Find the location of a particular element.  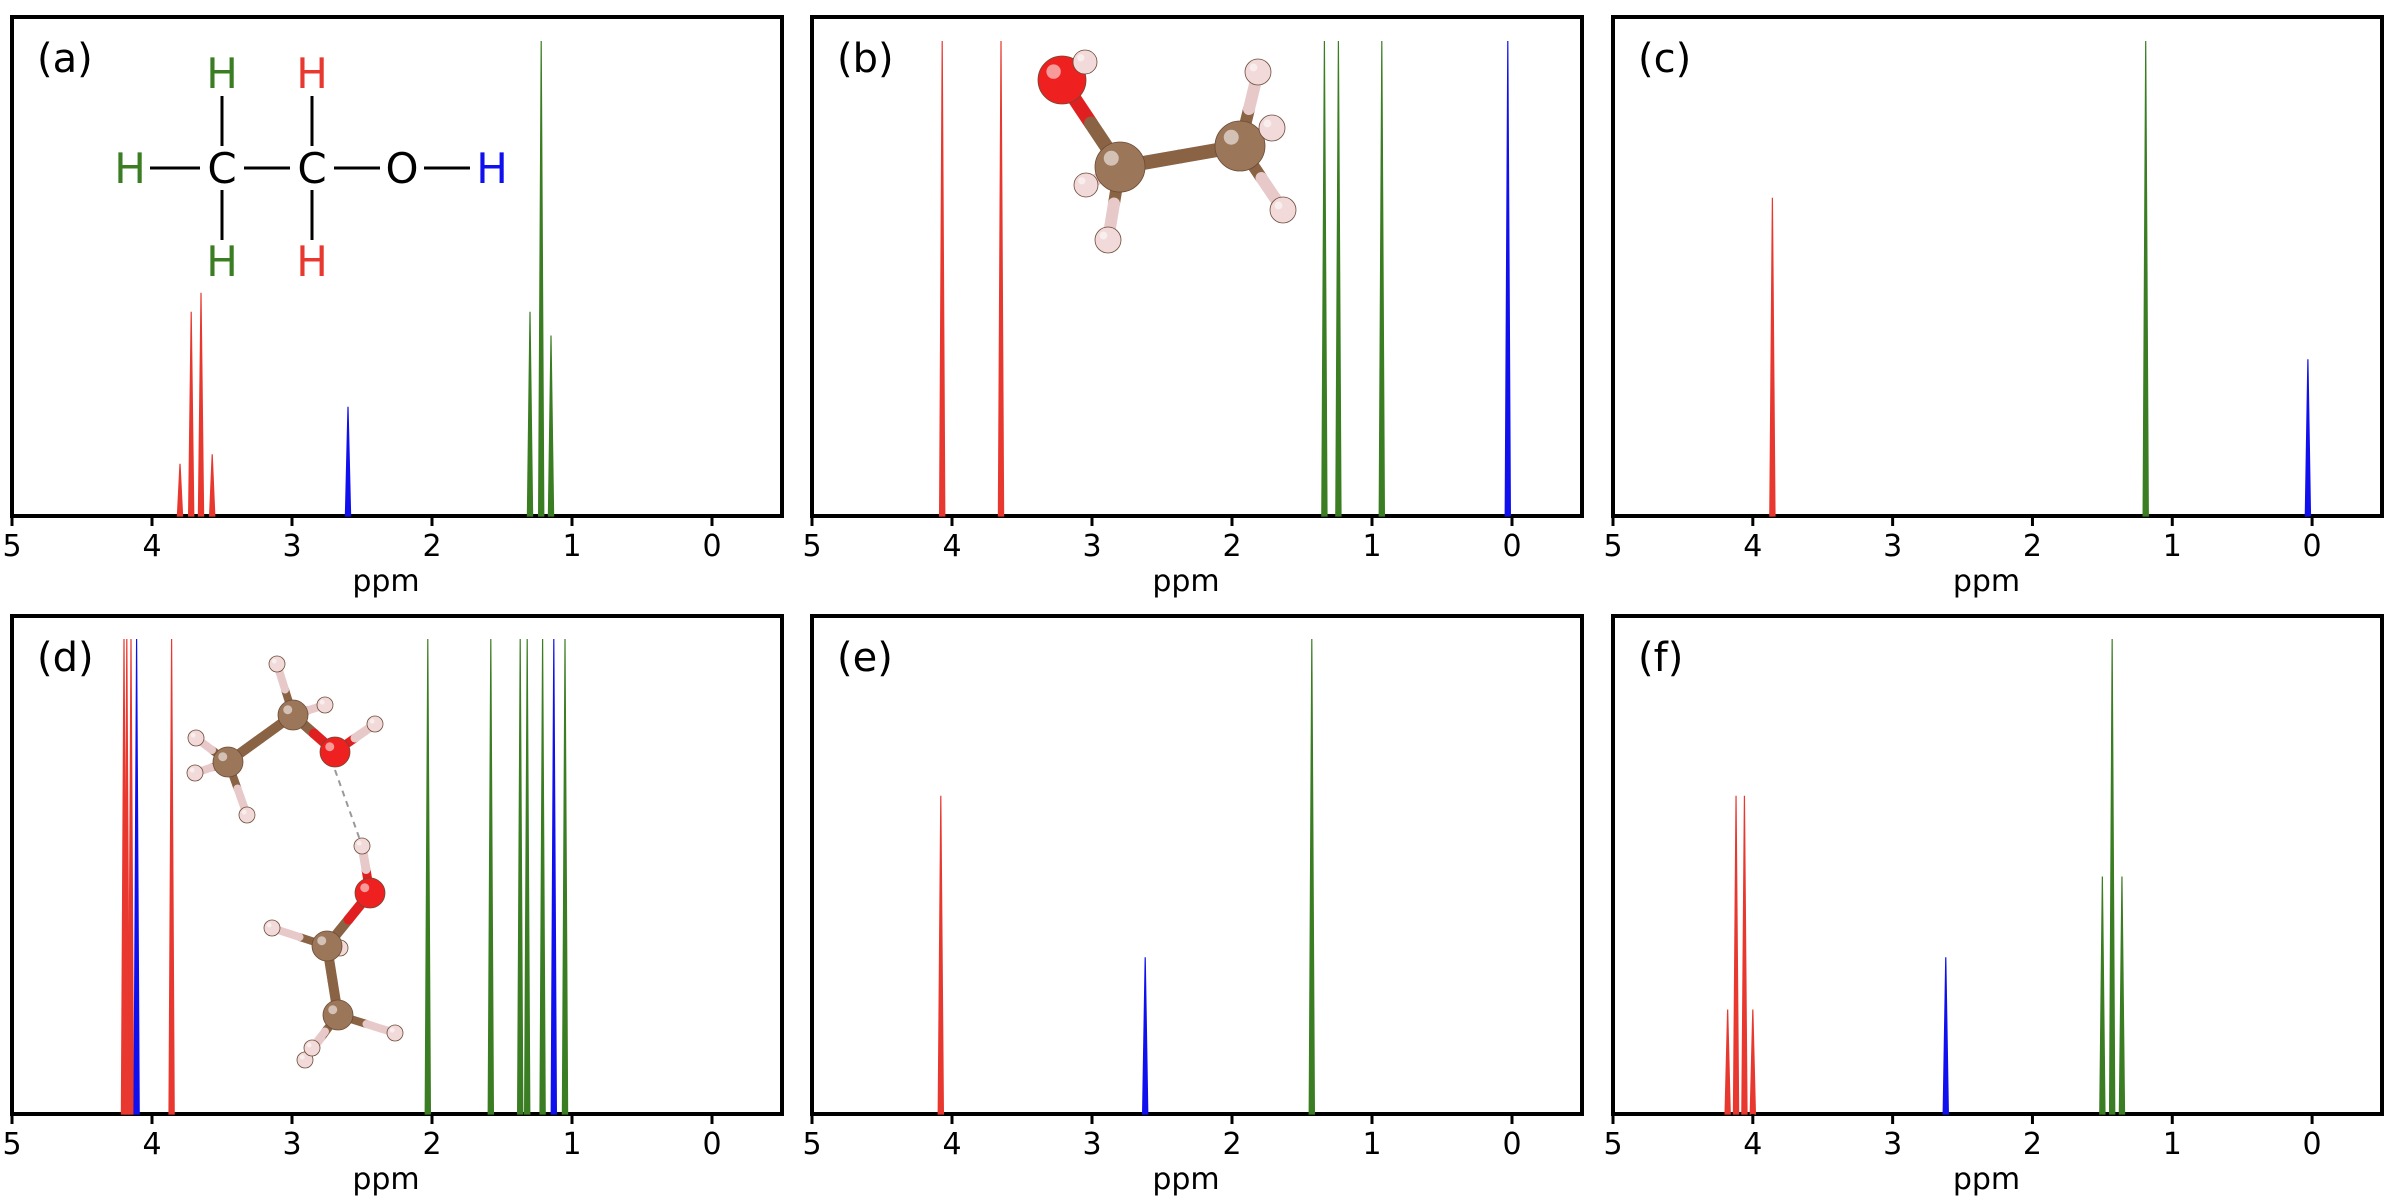

hydrogen-bond is located at coordinates (347, 805).